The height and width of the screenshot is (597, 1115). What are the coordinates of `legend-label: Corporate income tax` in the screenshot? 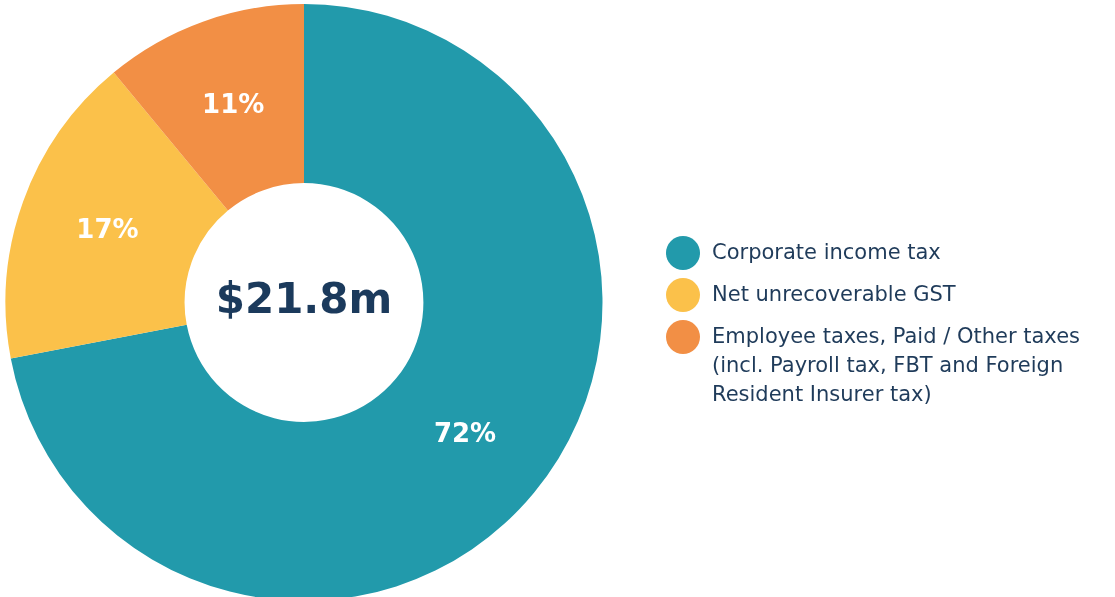 It's located at (826, 252).